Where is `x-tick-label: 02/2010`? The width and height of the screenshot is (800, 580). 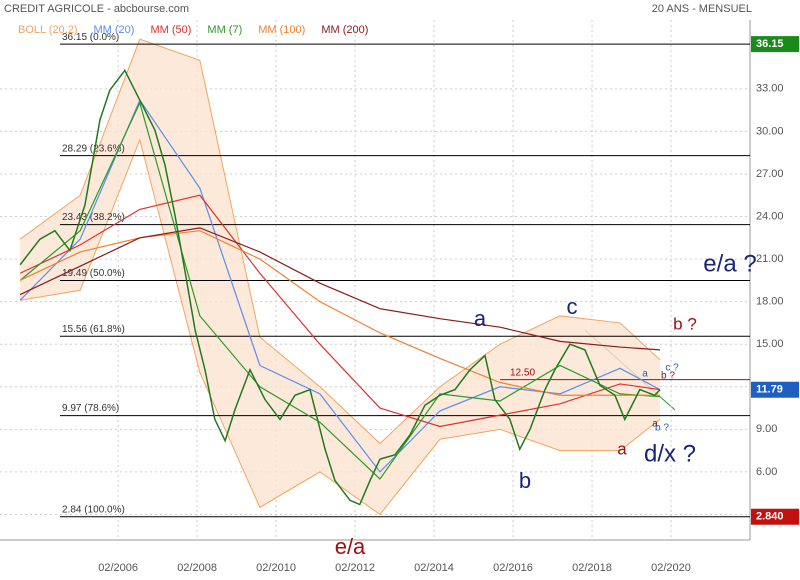
x-tick-label: 02/2010 is located at coordinates (276, 568).